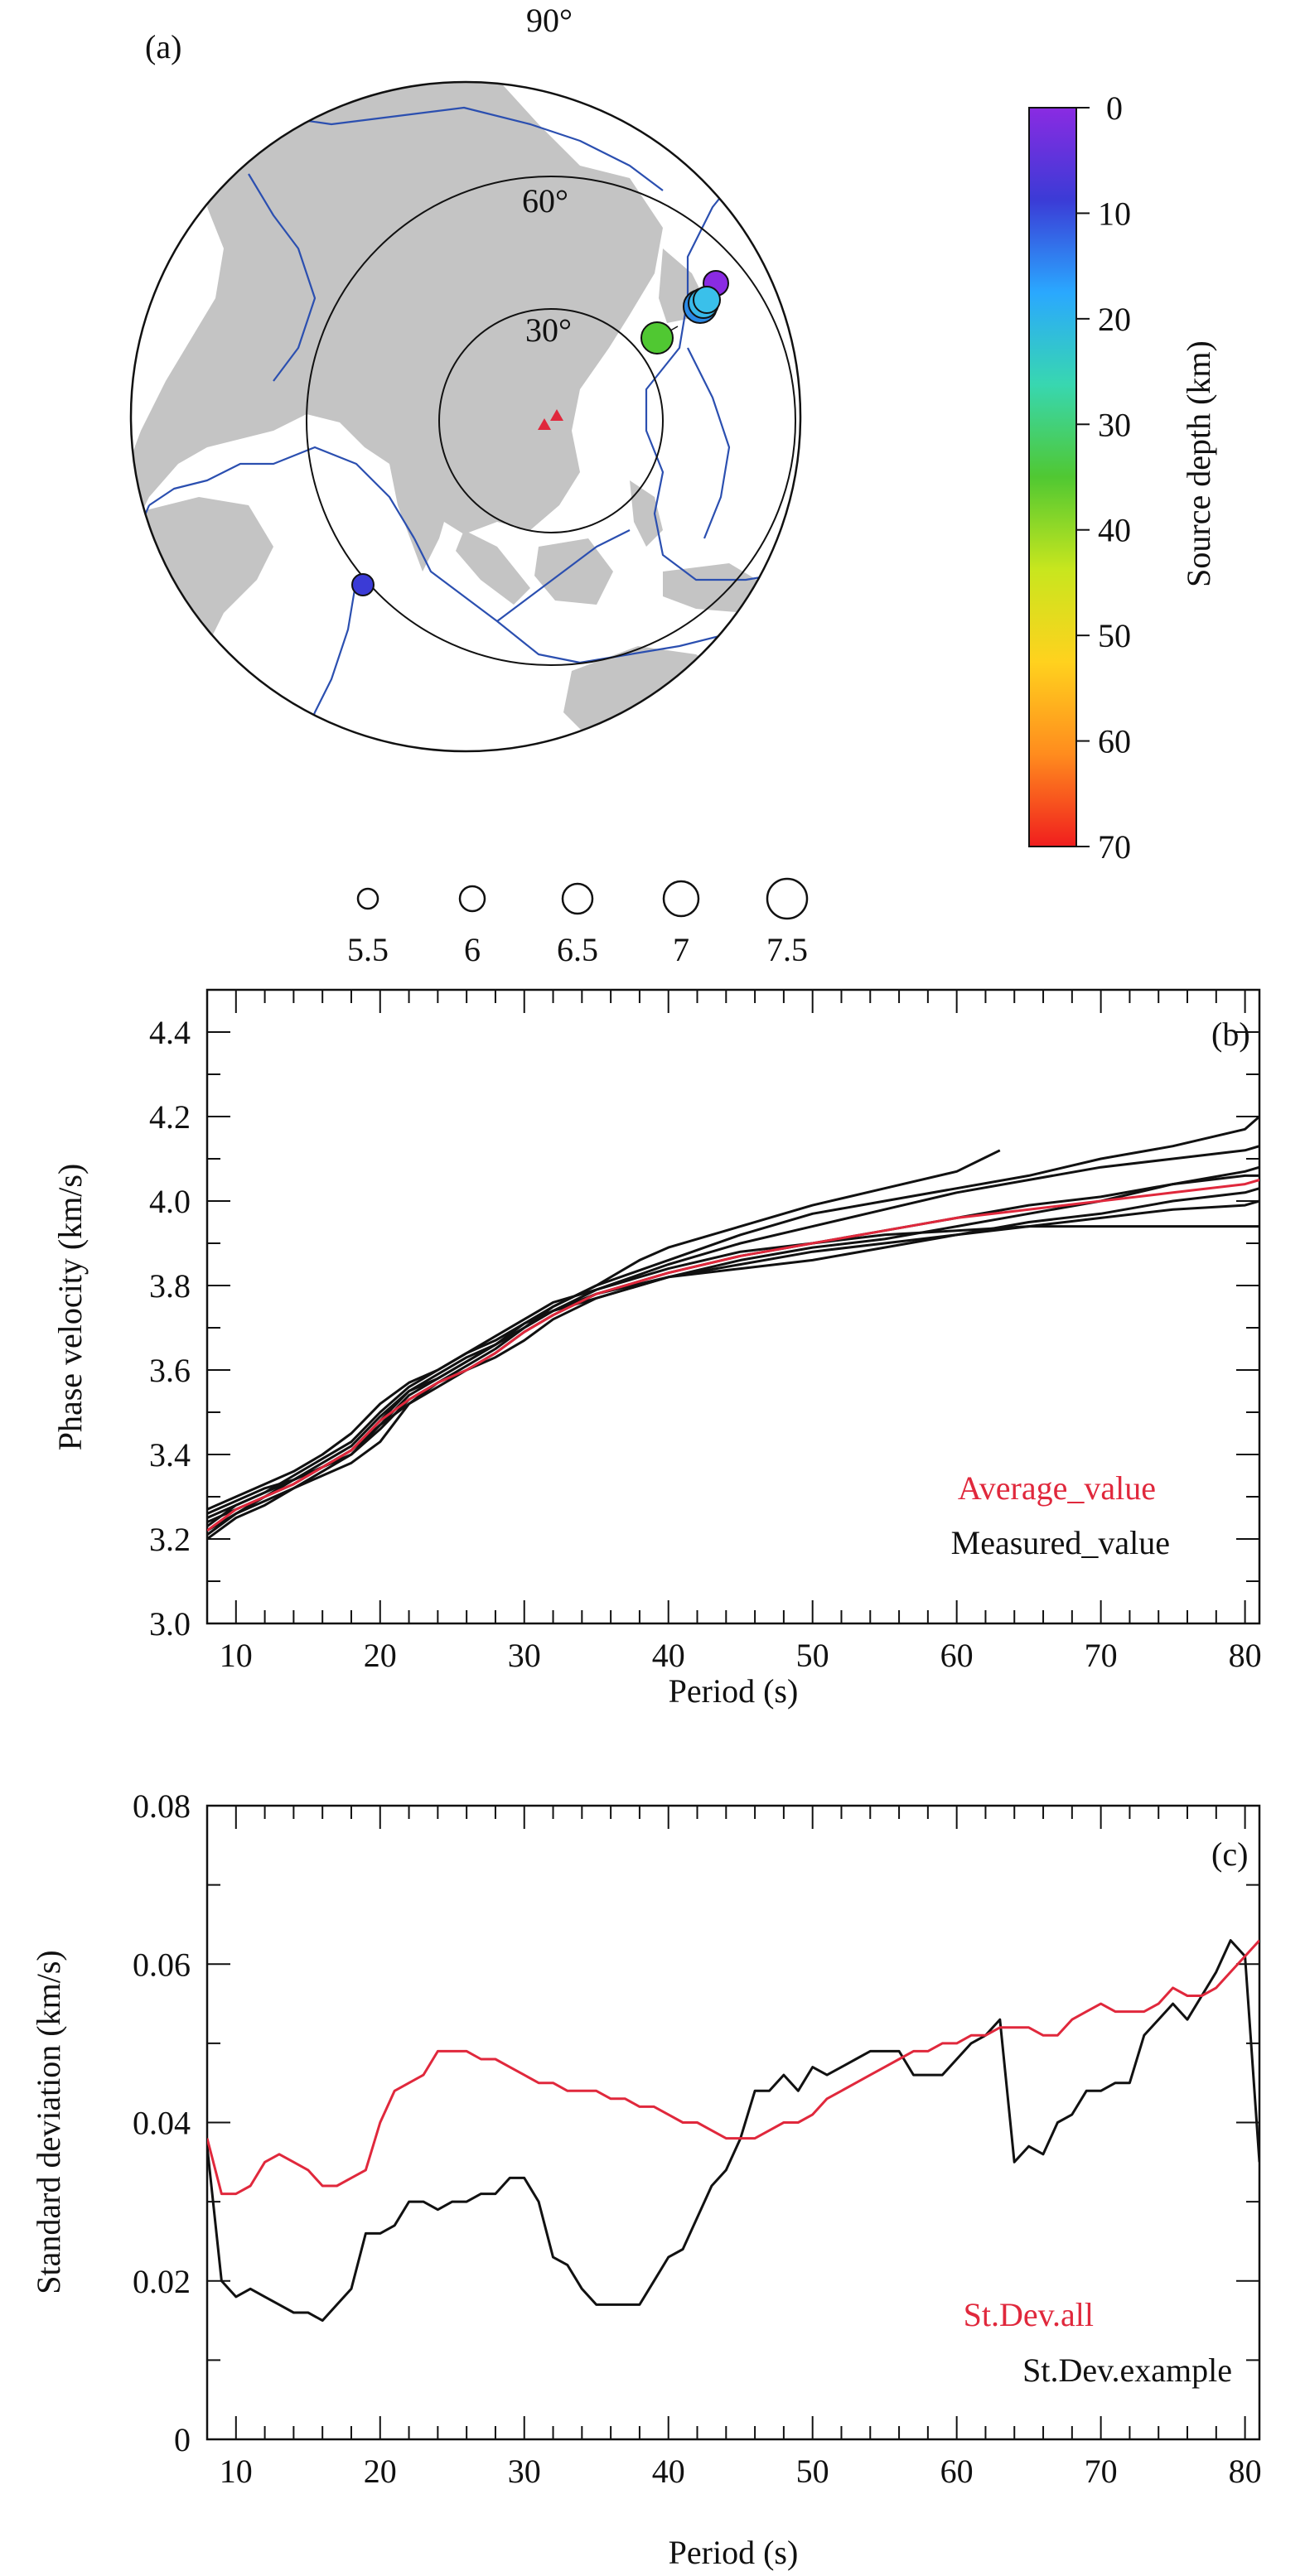 The height and width of the screenshot is (2576, 1305). Describe the element at coordinates (646, 513) in the screenshot. I see `land-philippines` at that location.